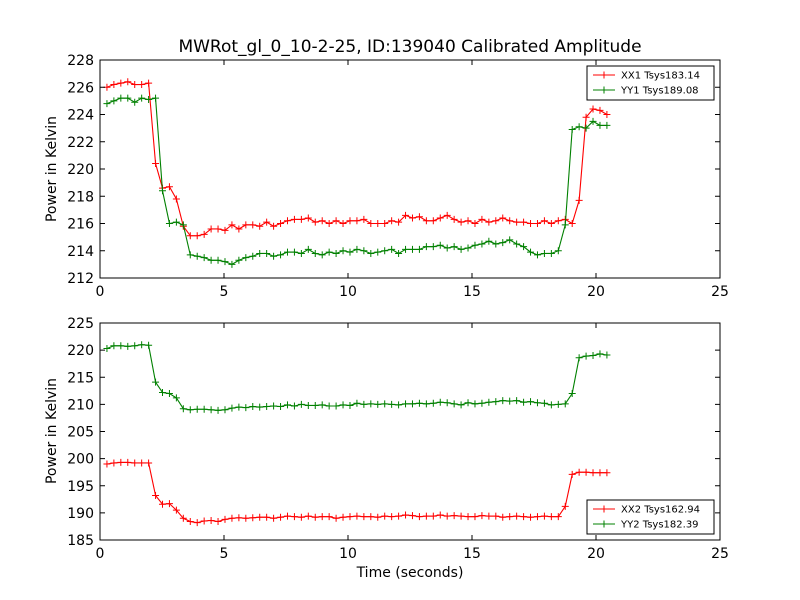 The height and width of the screenshot is (600, 800). I want to click on x-tick-label: 25, so click(720, 292).